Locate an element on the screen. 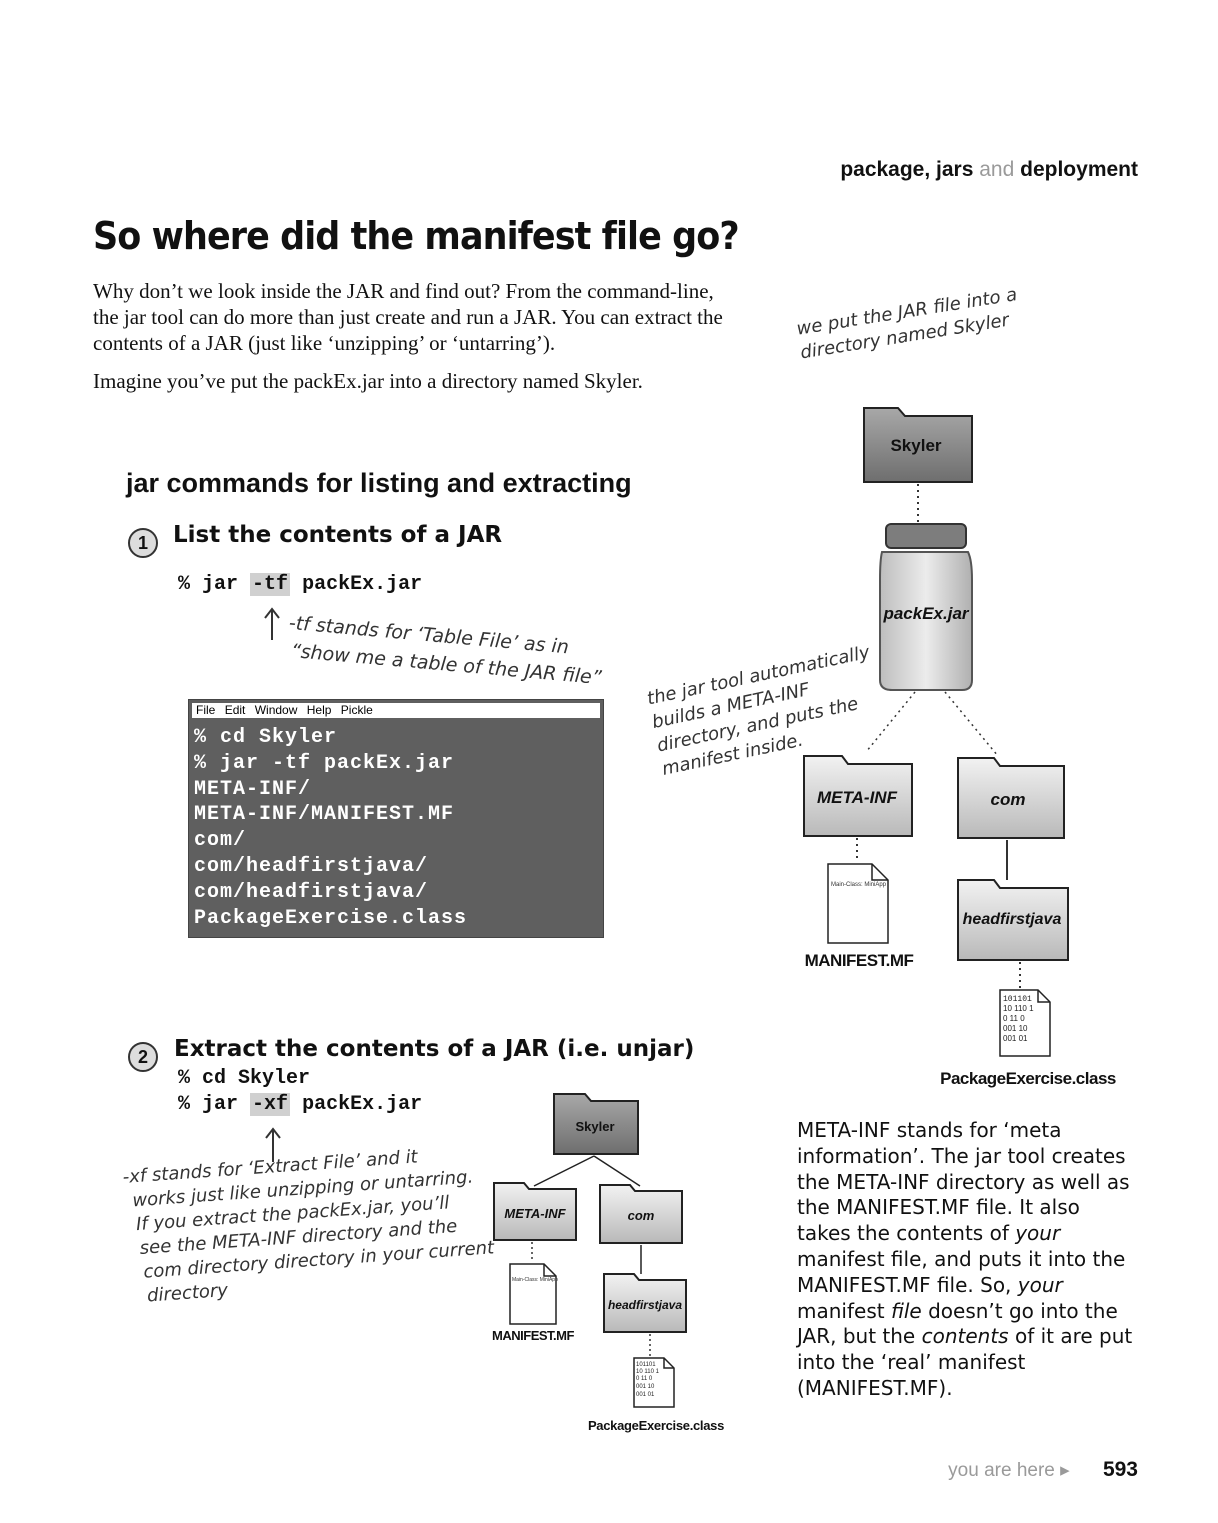 The width and height of the screenshot is (1218, 1523). you-are-here: you are here ▸ is located at coordinates (1009, 1470).